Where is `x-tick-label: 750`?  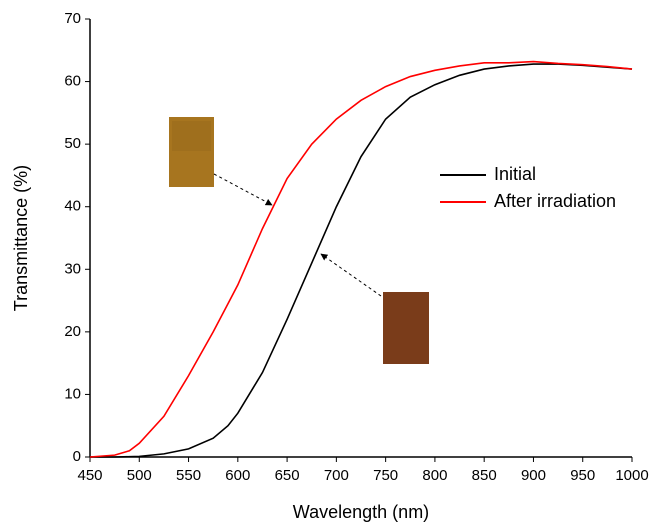 x-tick-label: 750 is located at coordinates (385, 475).